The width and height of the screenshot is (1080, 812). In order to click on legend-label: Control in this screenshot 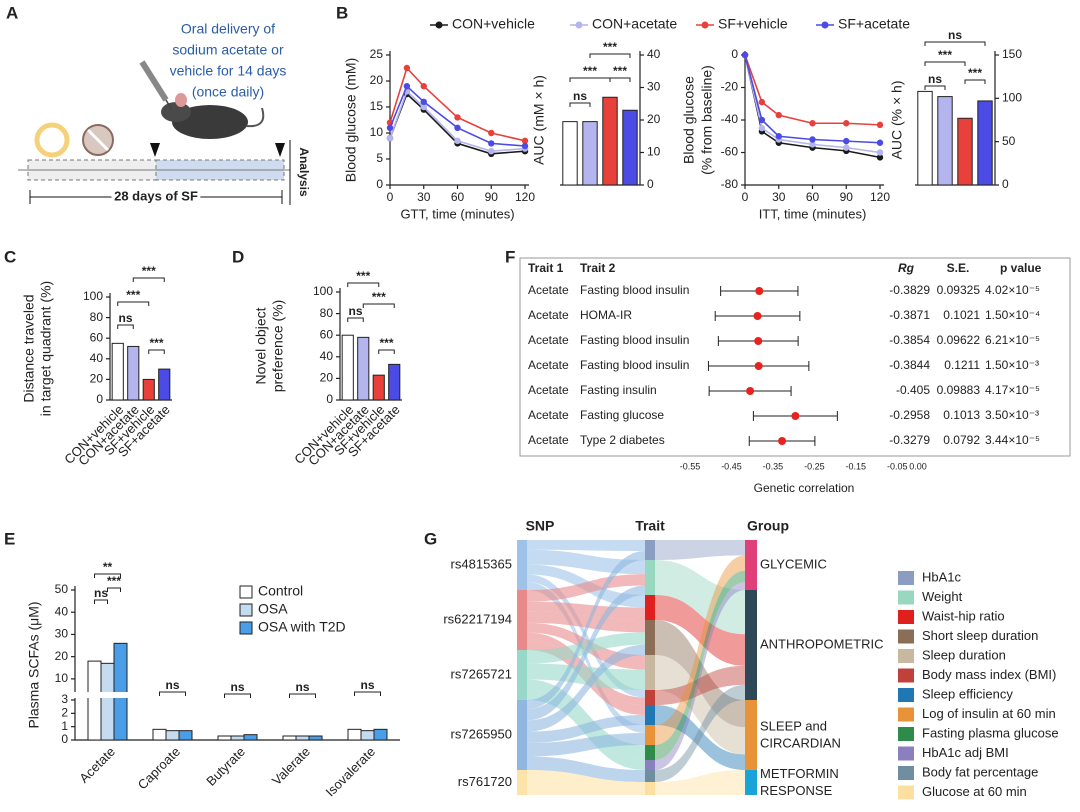, I will do `click(280, 591)`.